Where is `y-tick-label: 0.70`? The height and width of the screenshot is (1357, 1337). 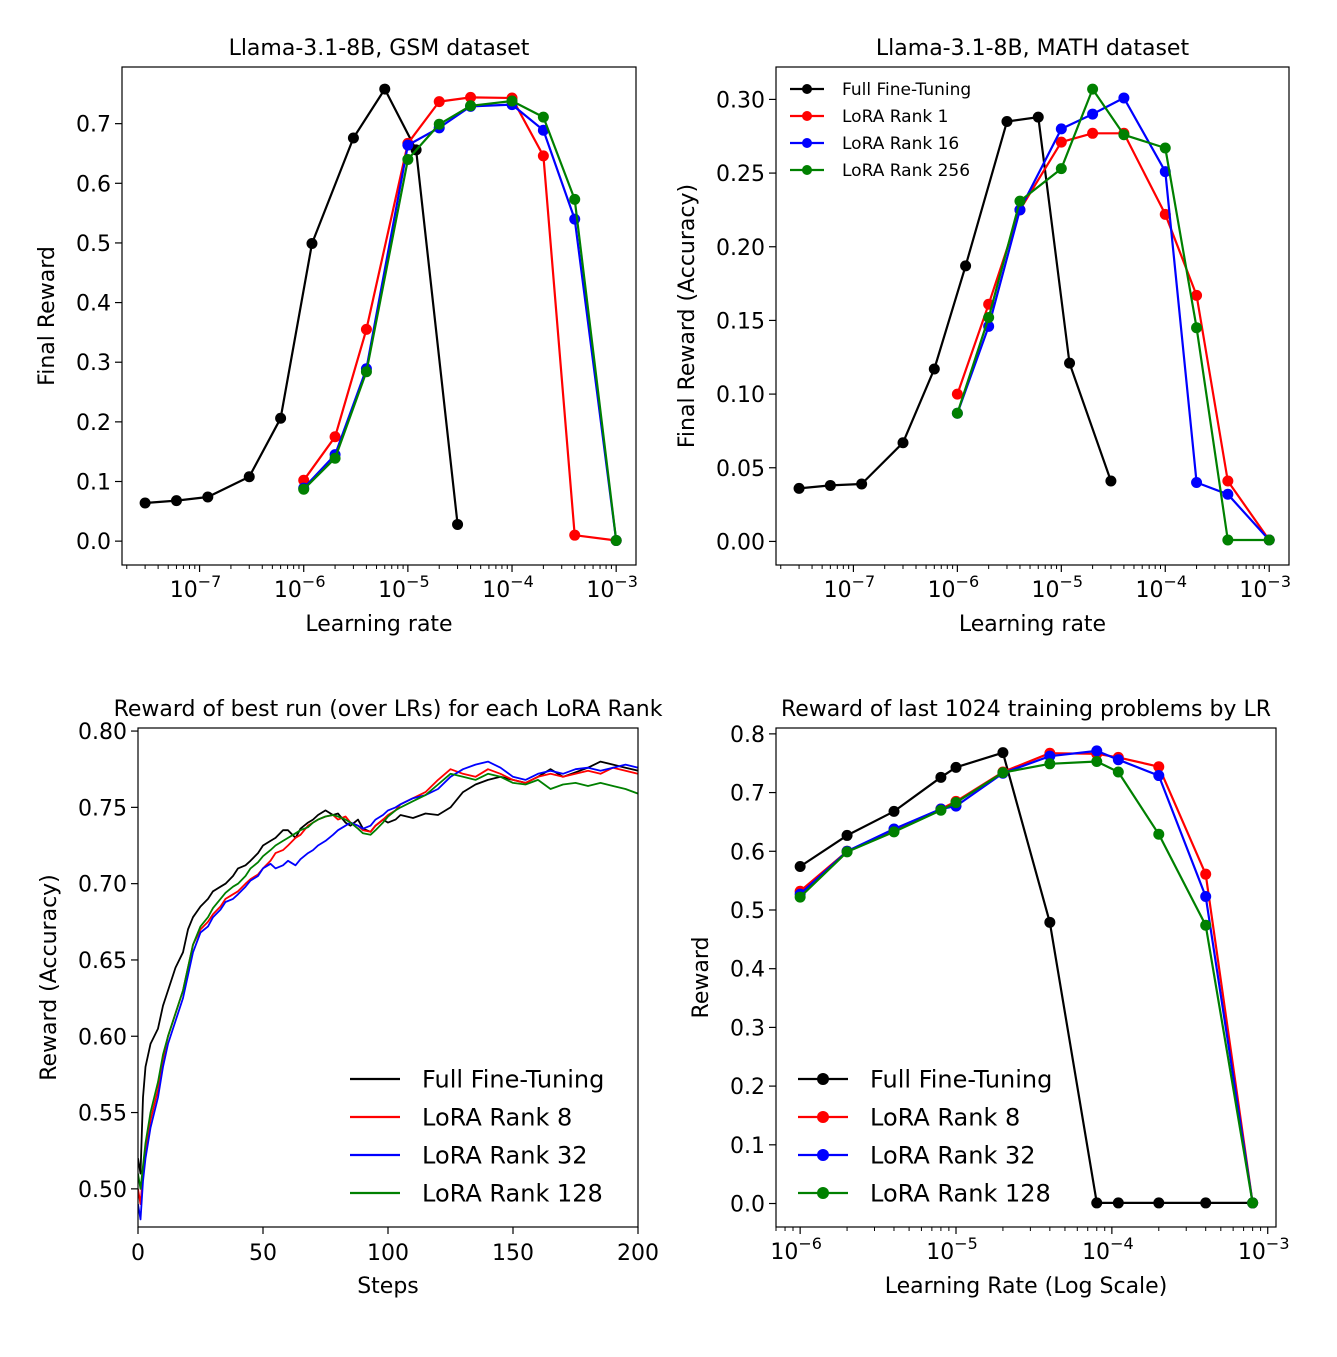
y-tick-label: 0.70 is located at coordinates (102, 885).